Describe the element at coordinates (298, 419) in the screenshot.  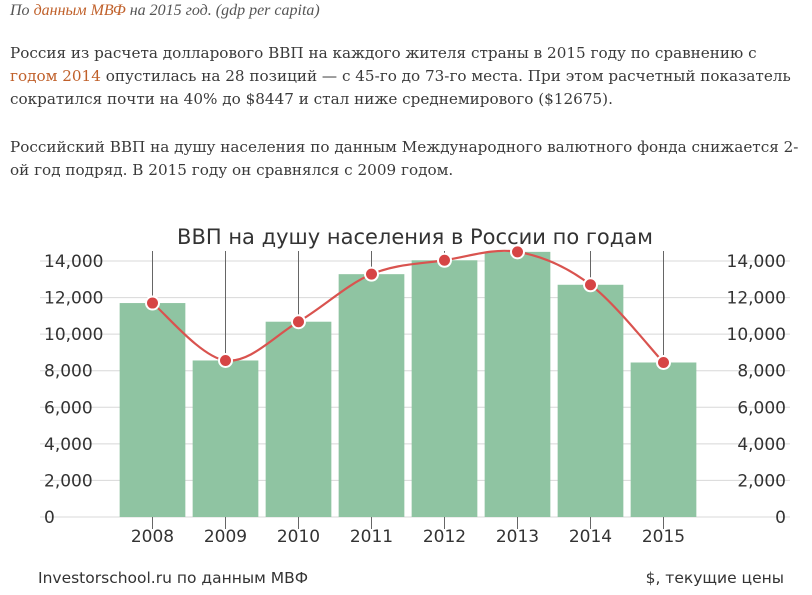
I see `bar-2010` at that location.